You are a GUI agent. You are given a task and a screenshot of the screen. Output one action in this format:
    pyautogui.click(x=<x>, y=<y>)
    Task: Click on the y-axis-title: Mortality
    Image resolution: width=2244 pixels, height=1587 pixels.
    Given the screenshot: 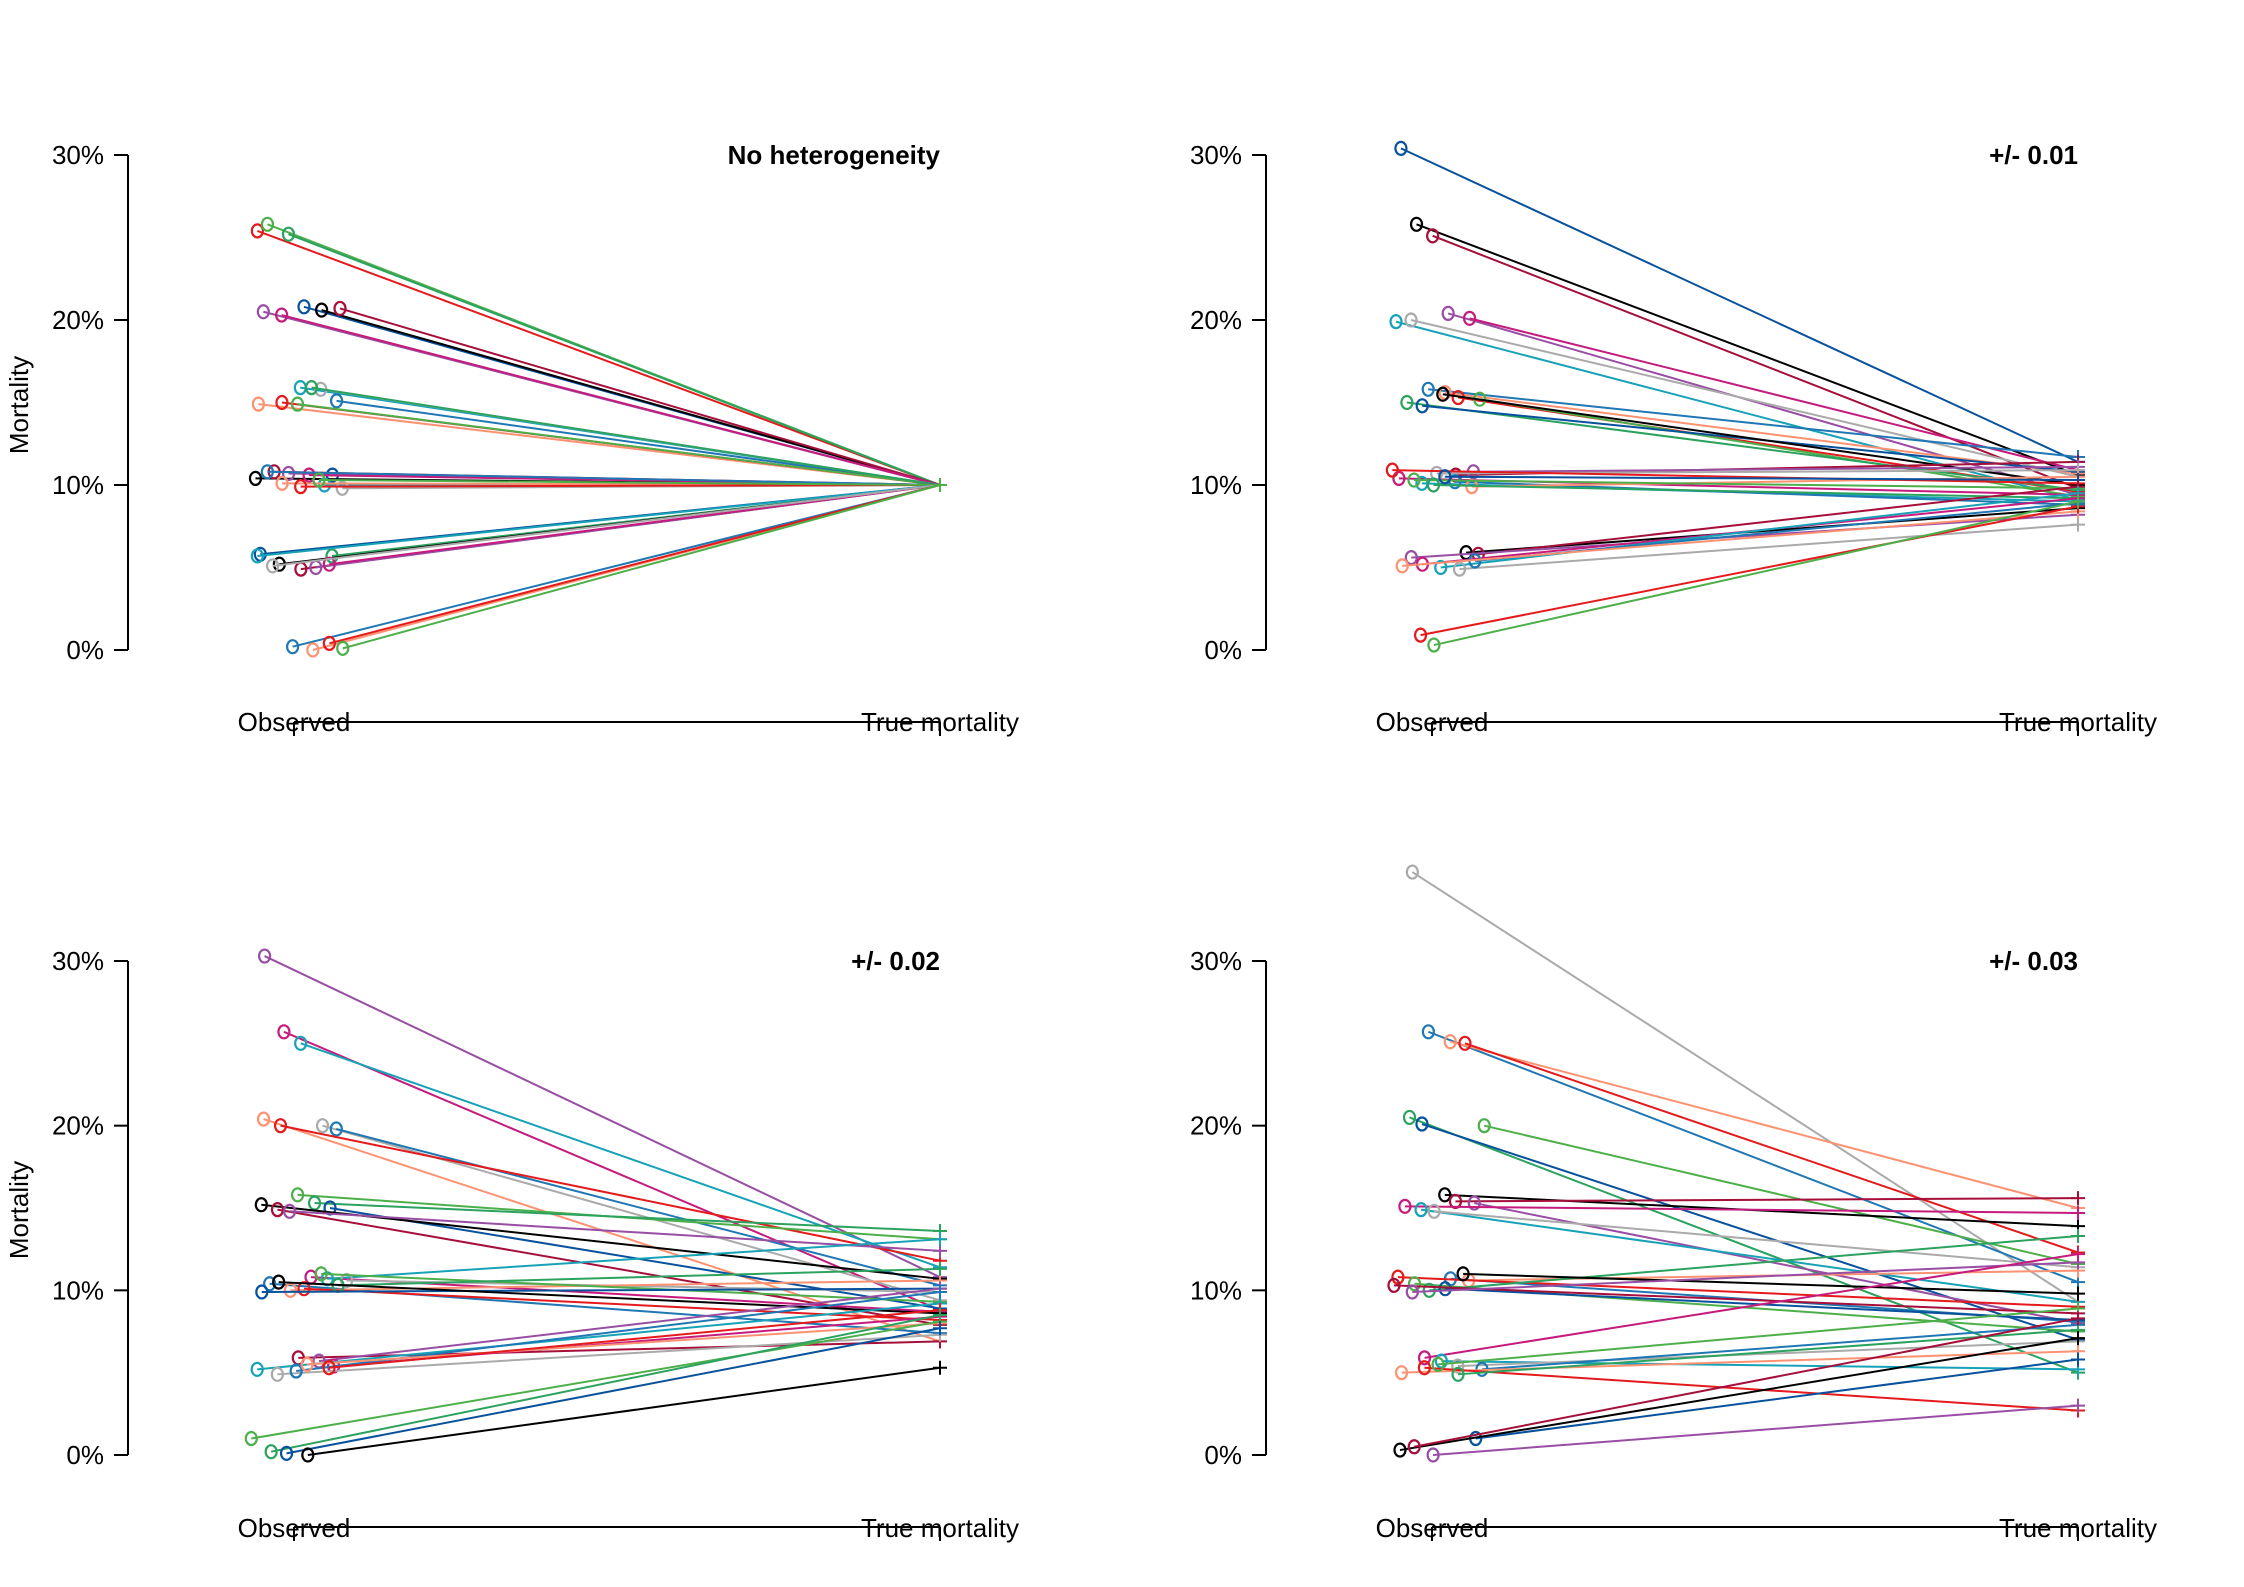 What is the action you would take?
    pyautogui.click(x=19, y=1210)
    